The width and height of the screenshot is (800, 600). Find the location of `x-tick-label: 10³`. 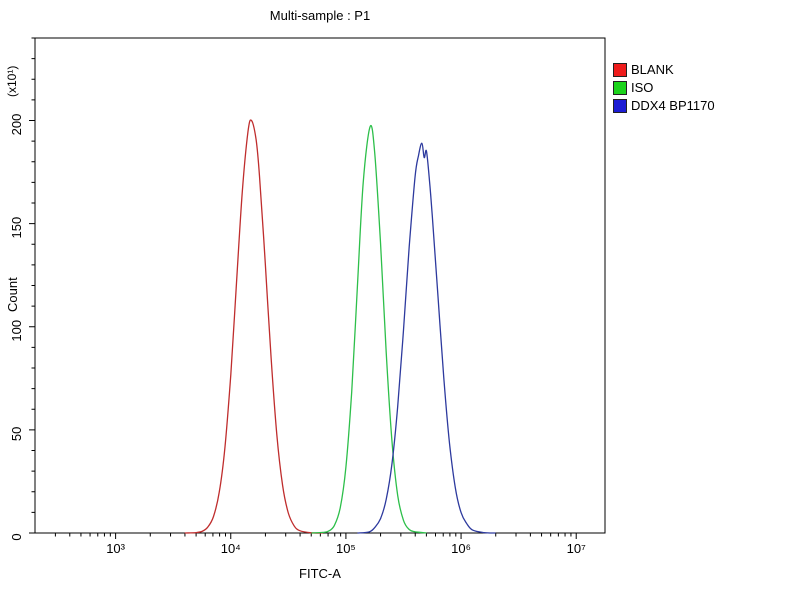

x-tick-label: 10³ is located at coordinates (115, 548).